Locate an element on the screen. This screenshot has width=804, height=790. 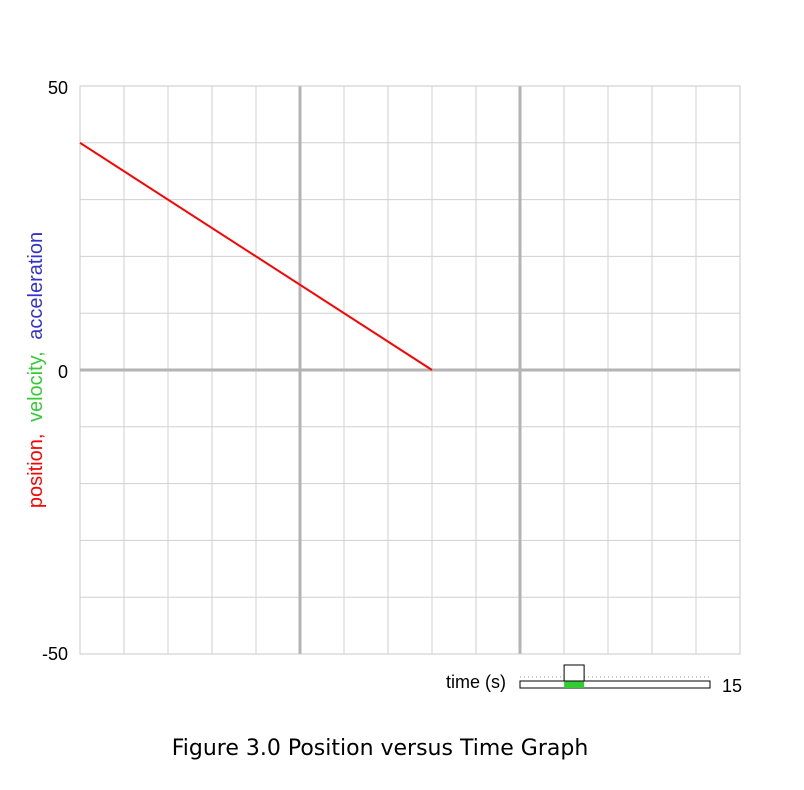
y-tick-label-top: 50 is located at coordinates (58, 88).